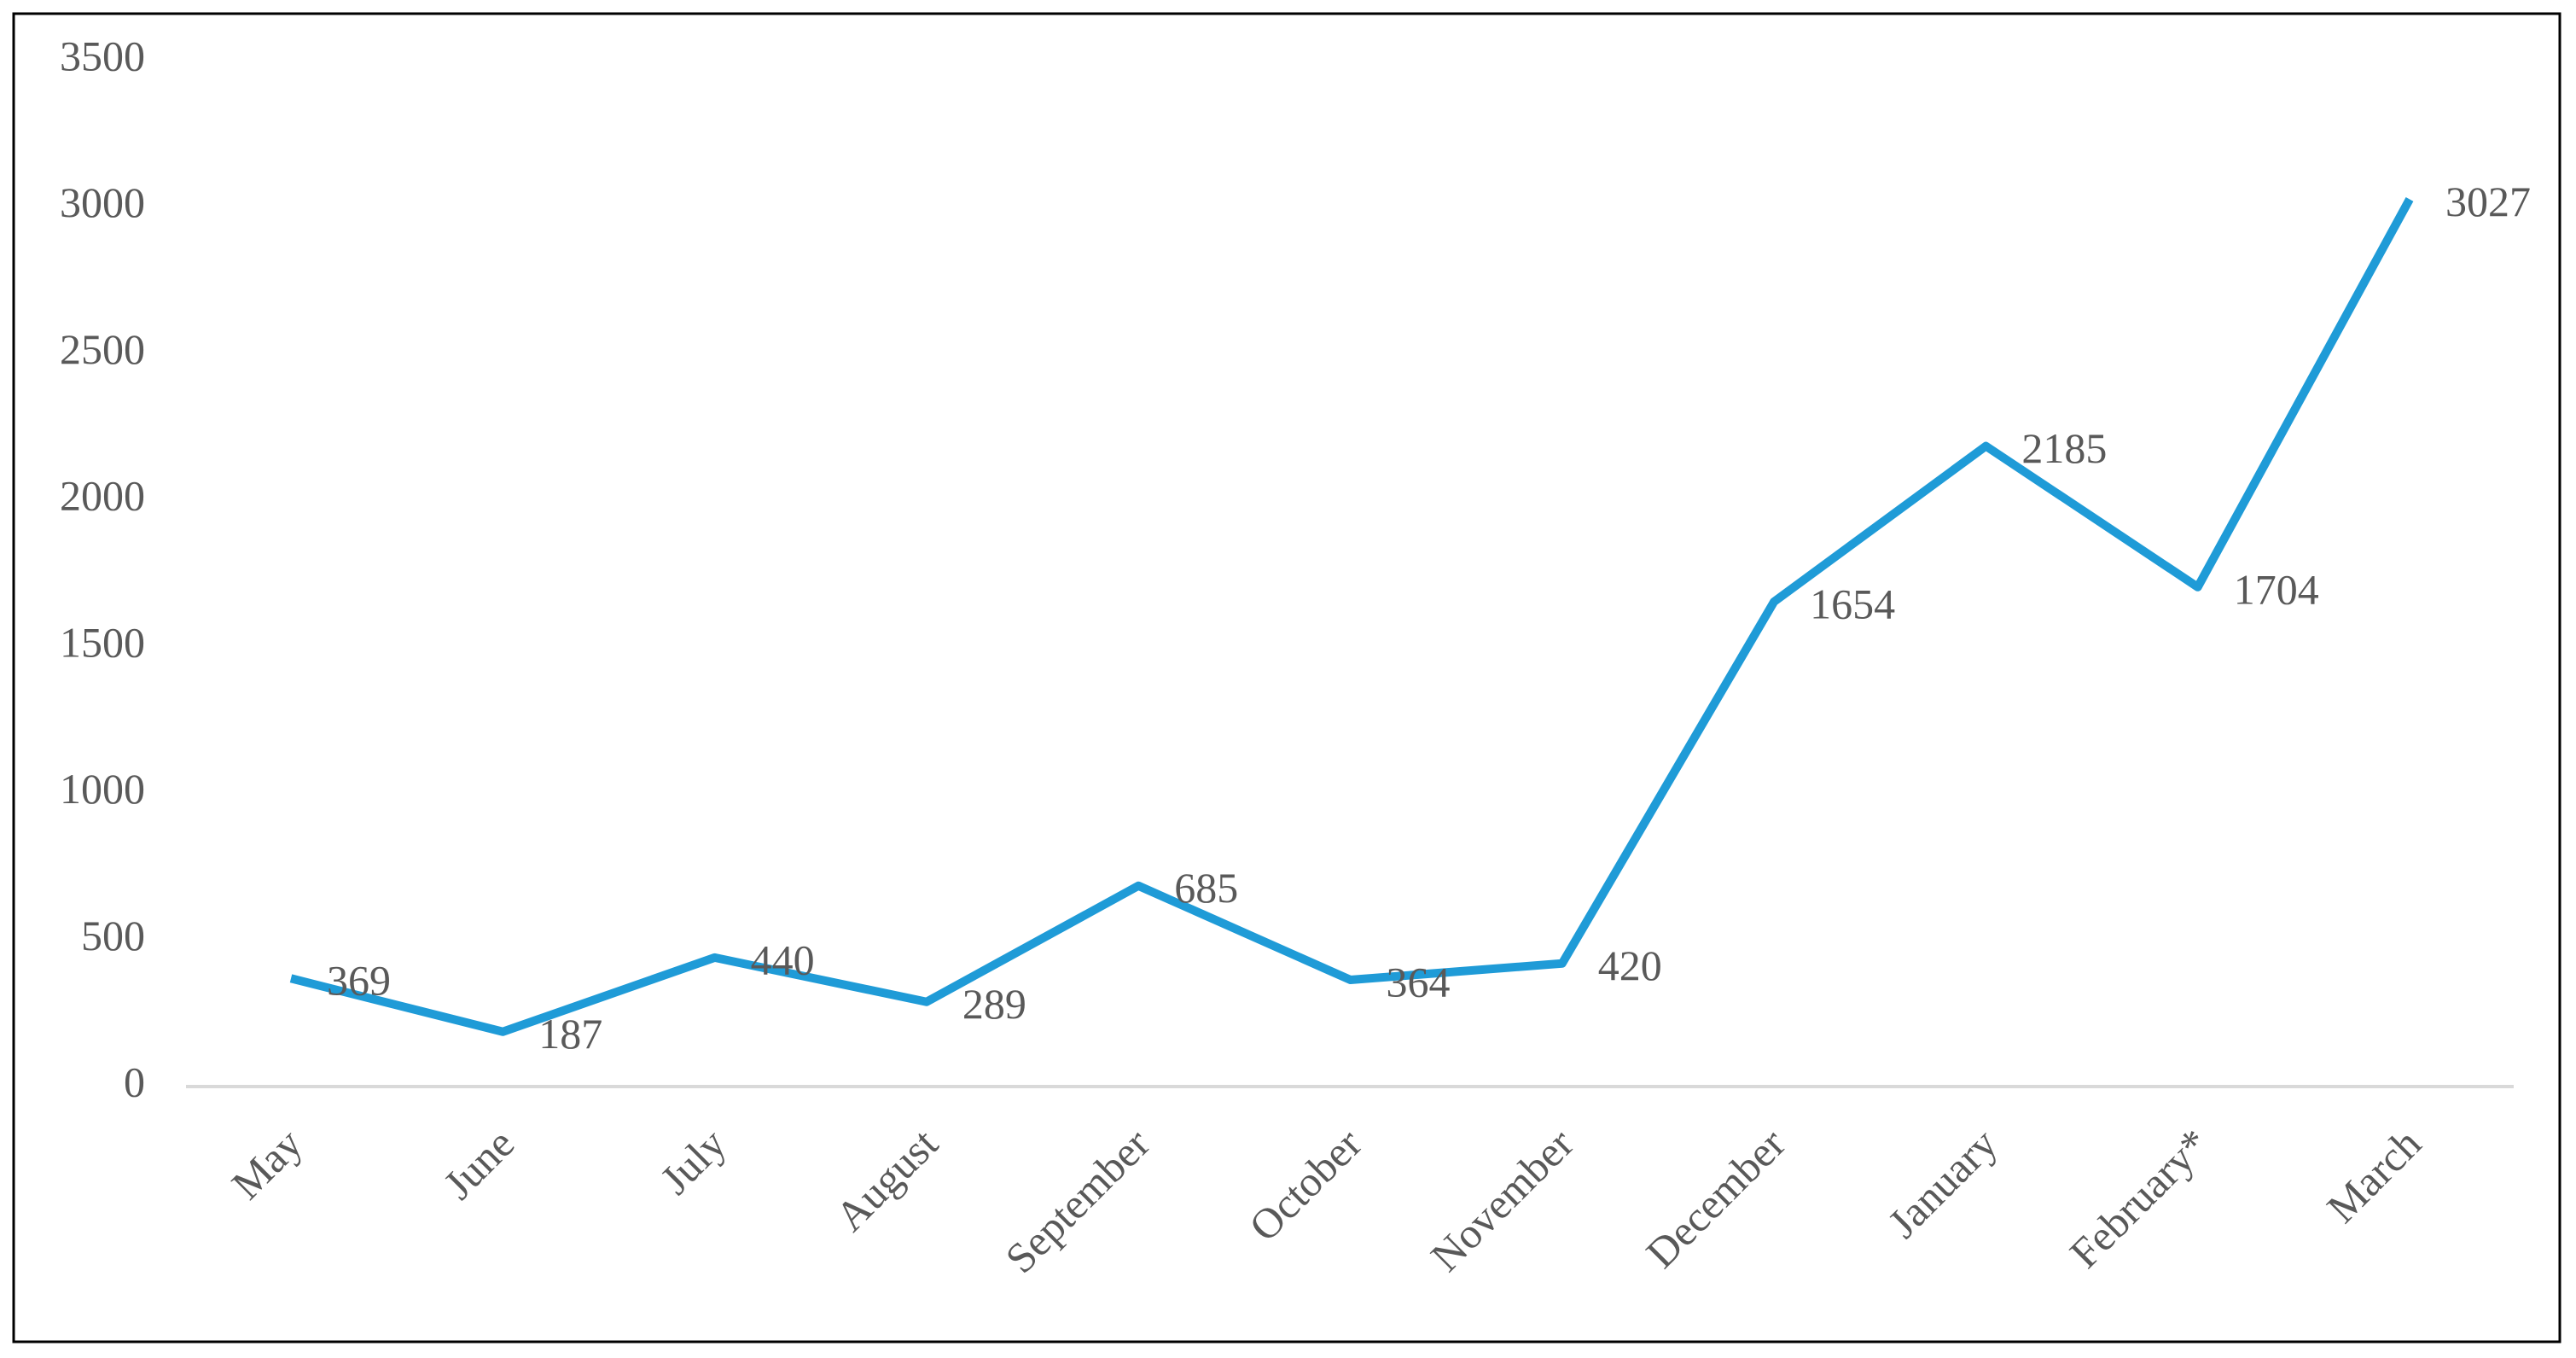 The width and height of the screenshot is (2576, 1358). What do you see at coordinates (2064, 448) in the screenshot?
I see `data-label: 2185` at bounding box center [2064, 448].